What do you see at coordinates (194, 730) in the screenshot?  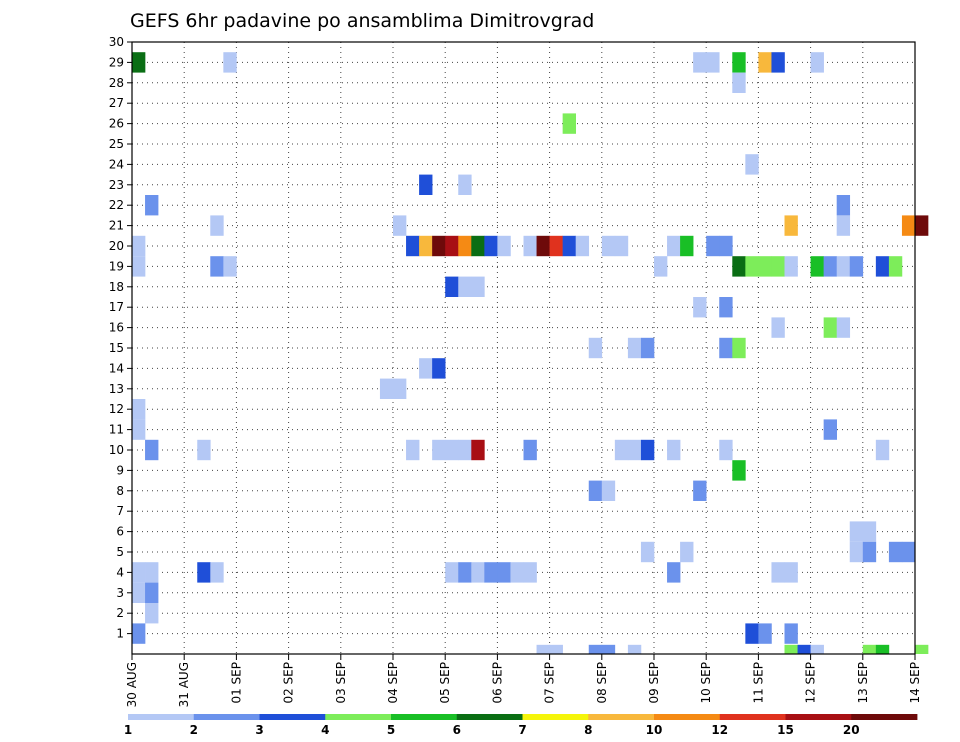 I see `colorbar-tick-label: 2` at bounding box center [194, 730].